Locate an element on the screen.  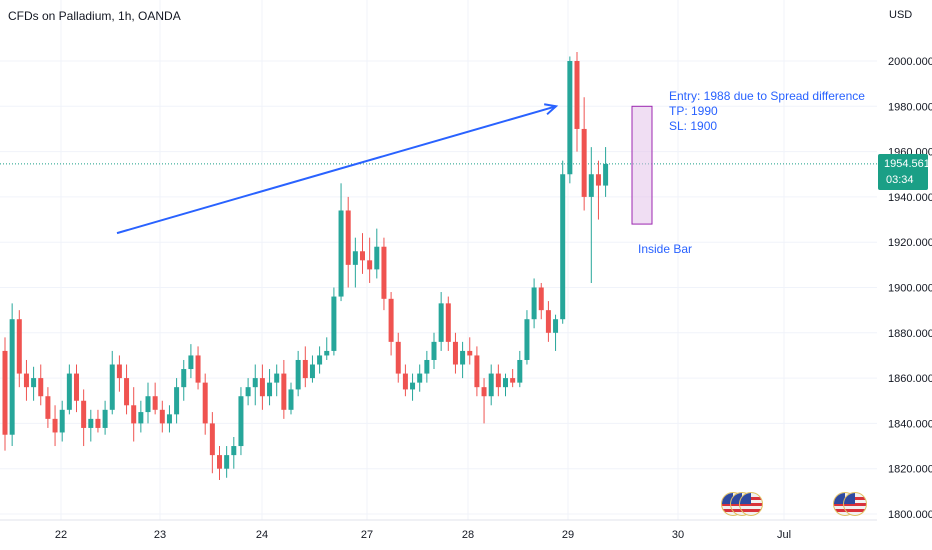
x-tick-label: 28 is located at coordinates (468, 535).